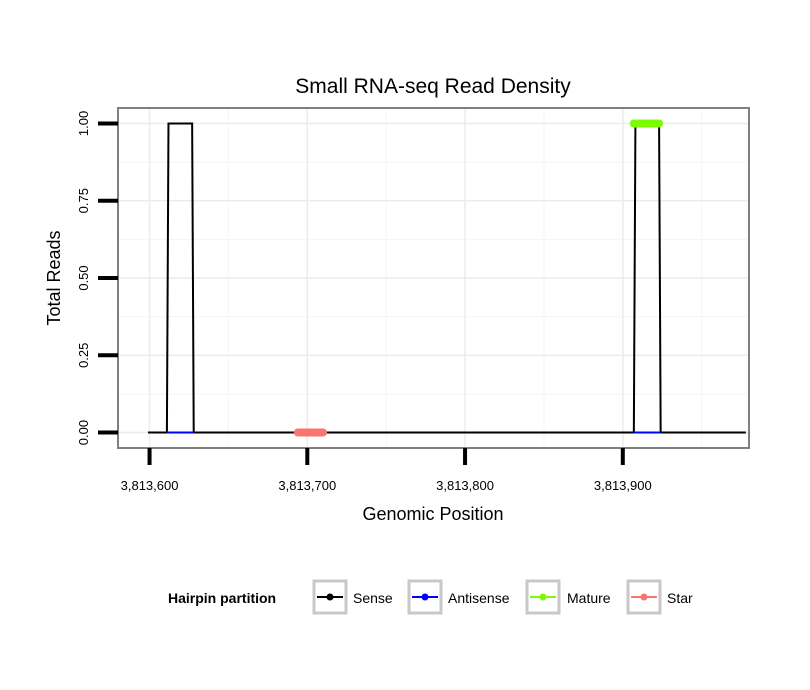  I want to click on y-tick-label: 1.00, so click(83, 123).